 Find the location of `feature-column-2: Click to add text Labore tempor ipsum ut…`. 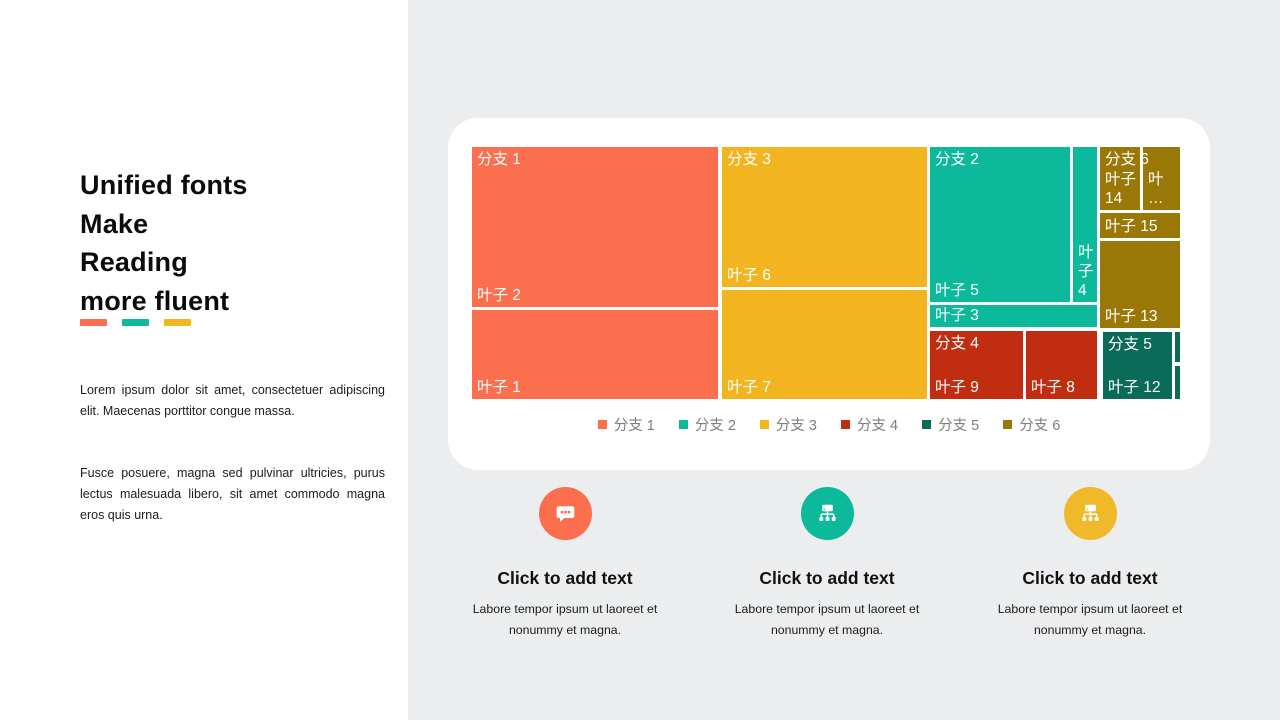

feature-column-2: Click to add text Labore tempor ipsum ut… is located at coordinates (827, 564).